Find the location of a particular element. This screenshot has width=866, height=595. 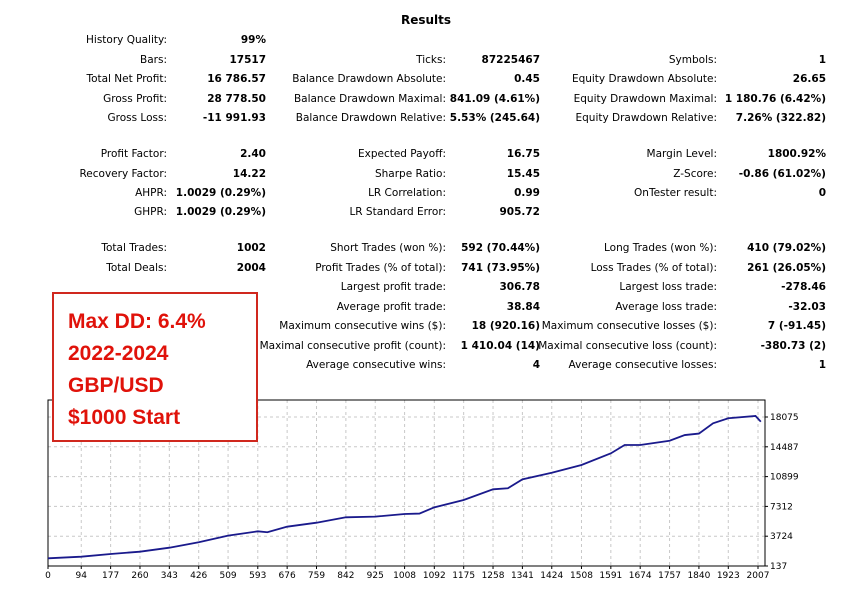

stat-value: 14.22 is located at coordinates (249, 174).